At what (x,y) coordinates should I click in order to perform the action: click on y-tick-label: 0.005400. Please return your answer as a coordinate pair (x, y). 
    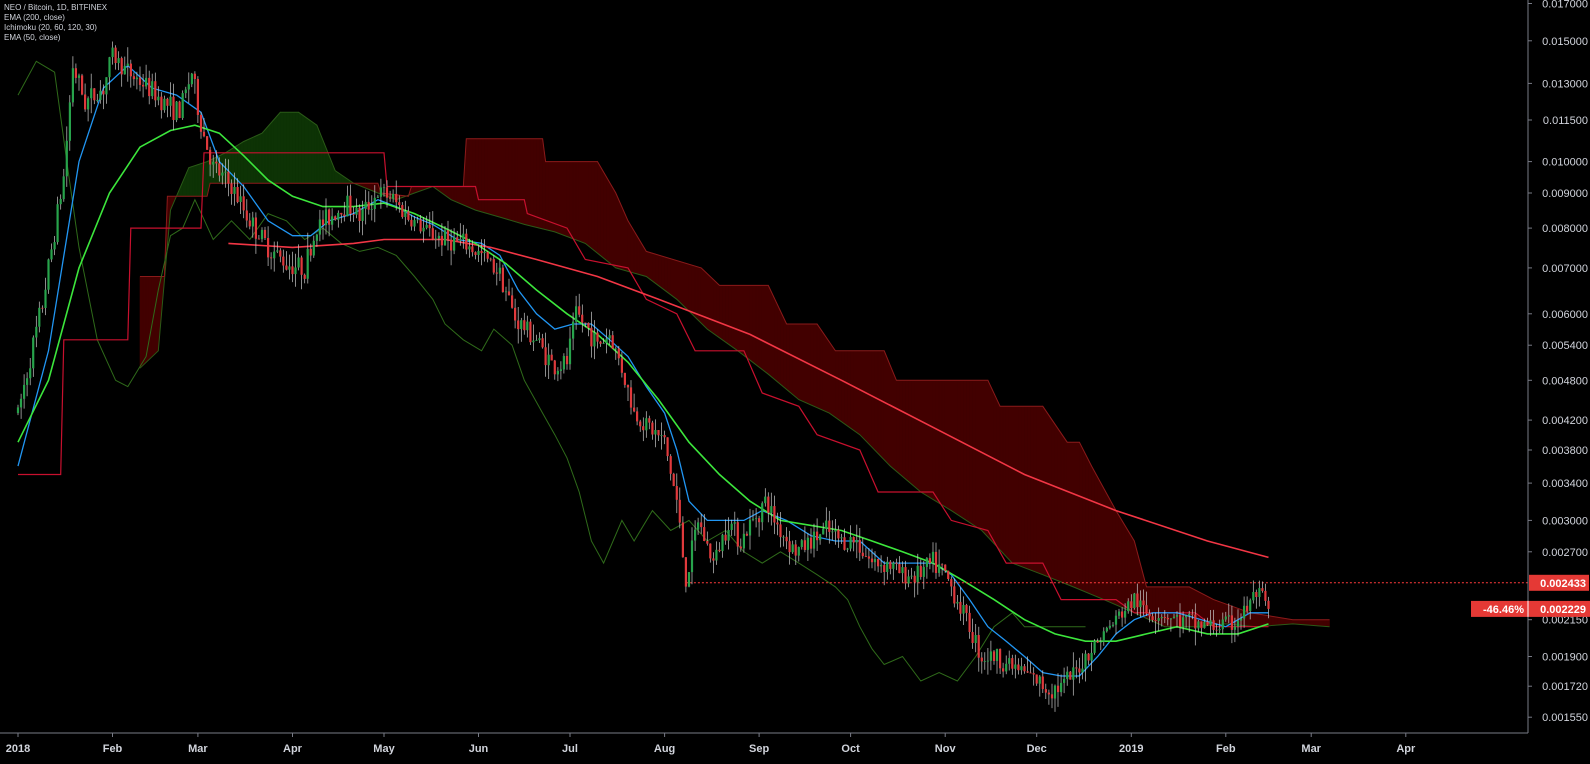
    Looking at the image, I should click on (1565, 346).